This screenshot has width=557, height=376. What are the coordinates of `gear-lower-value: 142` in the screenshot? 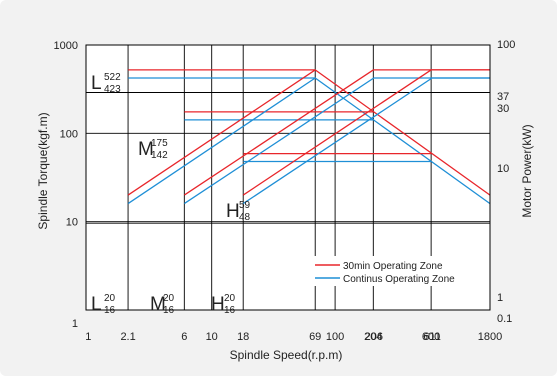 It's located at (159, 155).